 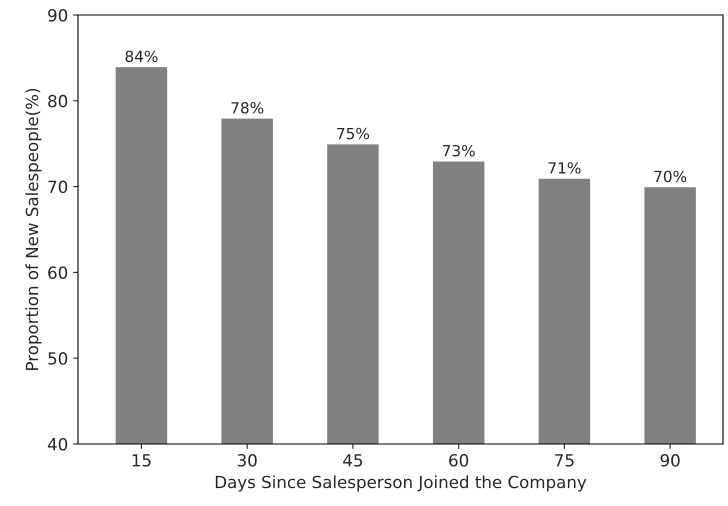 What do you see at coordinates (58, 272) in the screenshot?
I see `y-tick-label: 60` at bounding box center [58, 272].